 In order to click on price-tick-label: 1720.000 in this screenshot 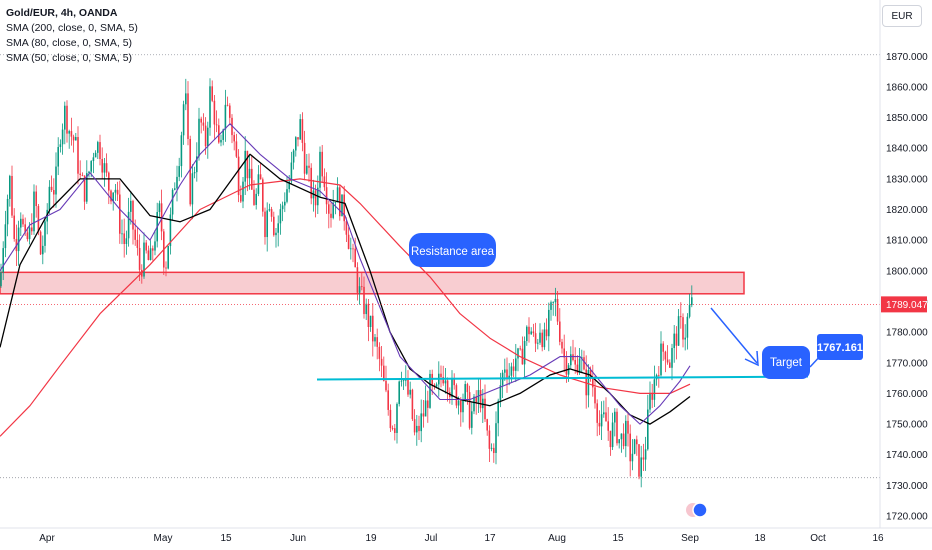, I will do `click(907, 517)`.